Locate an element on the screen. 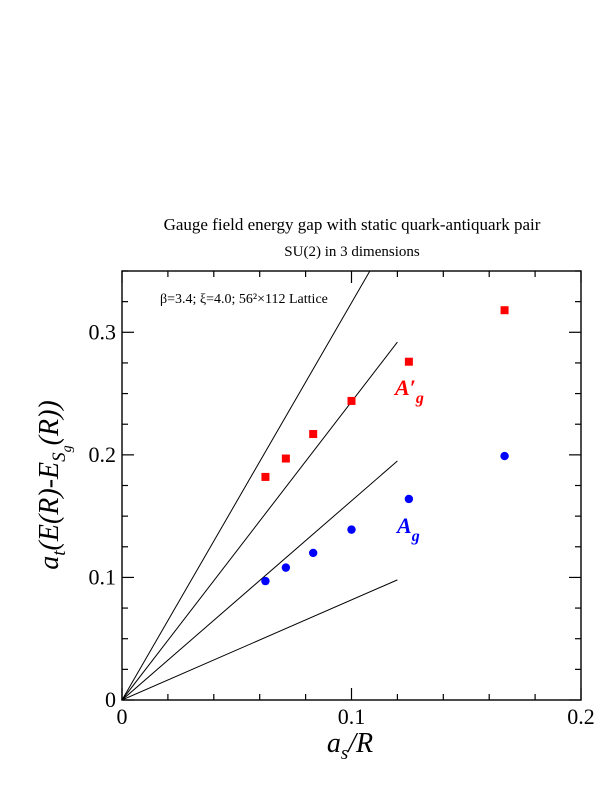 This screenshot has height=792, width=612. x-tick-label: 0.2 is located at coordinates (581, 716).